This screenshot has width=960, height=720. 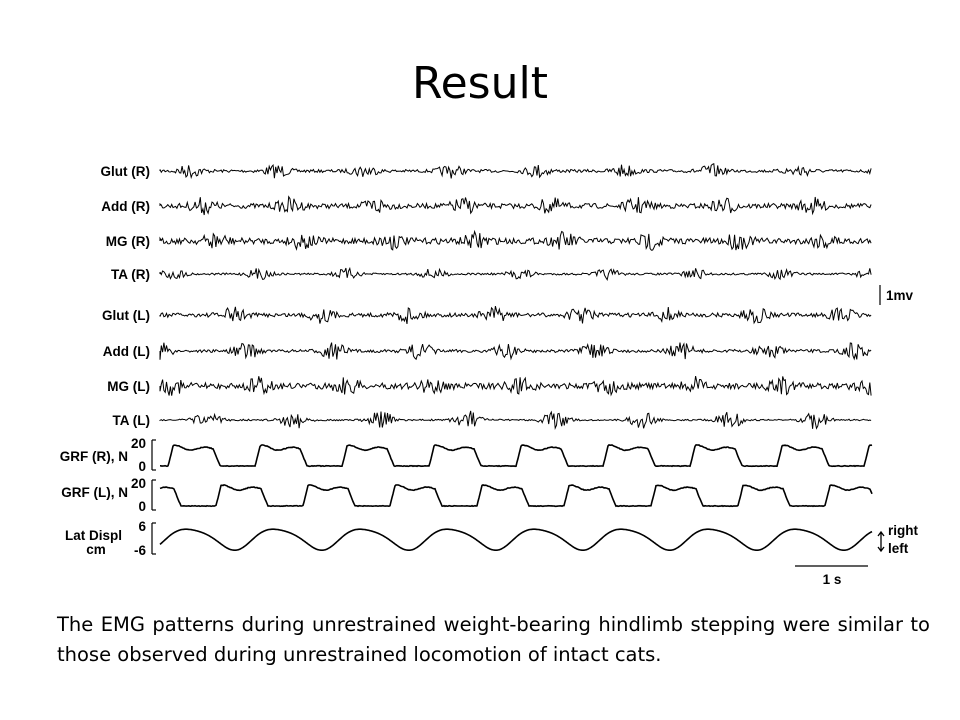 I want to click on direction-label-right: right, so click(x=903, y=530).